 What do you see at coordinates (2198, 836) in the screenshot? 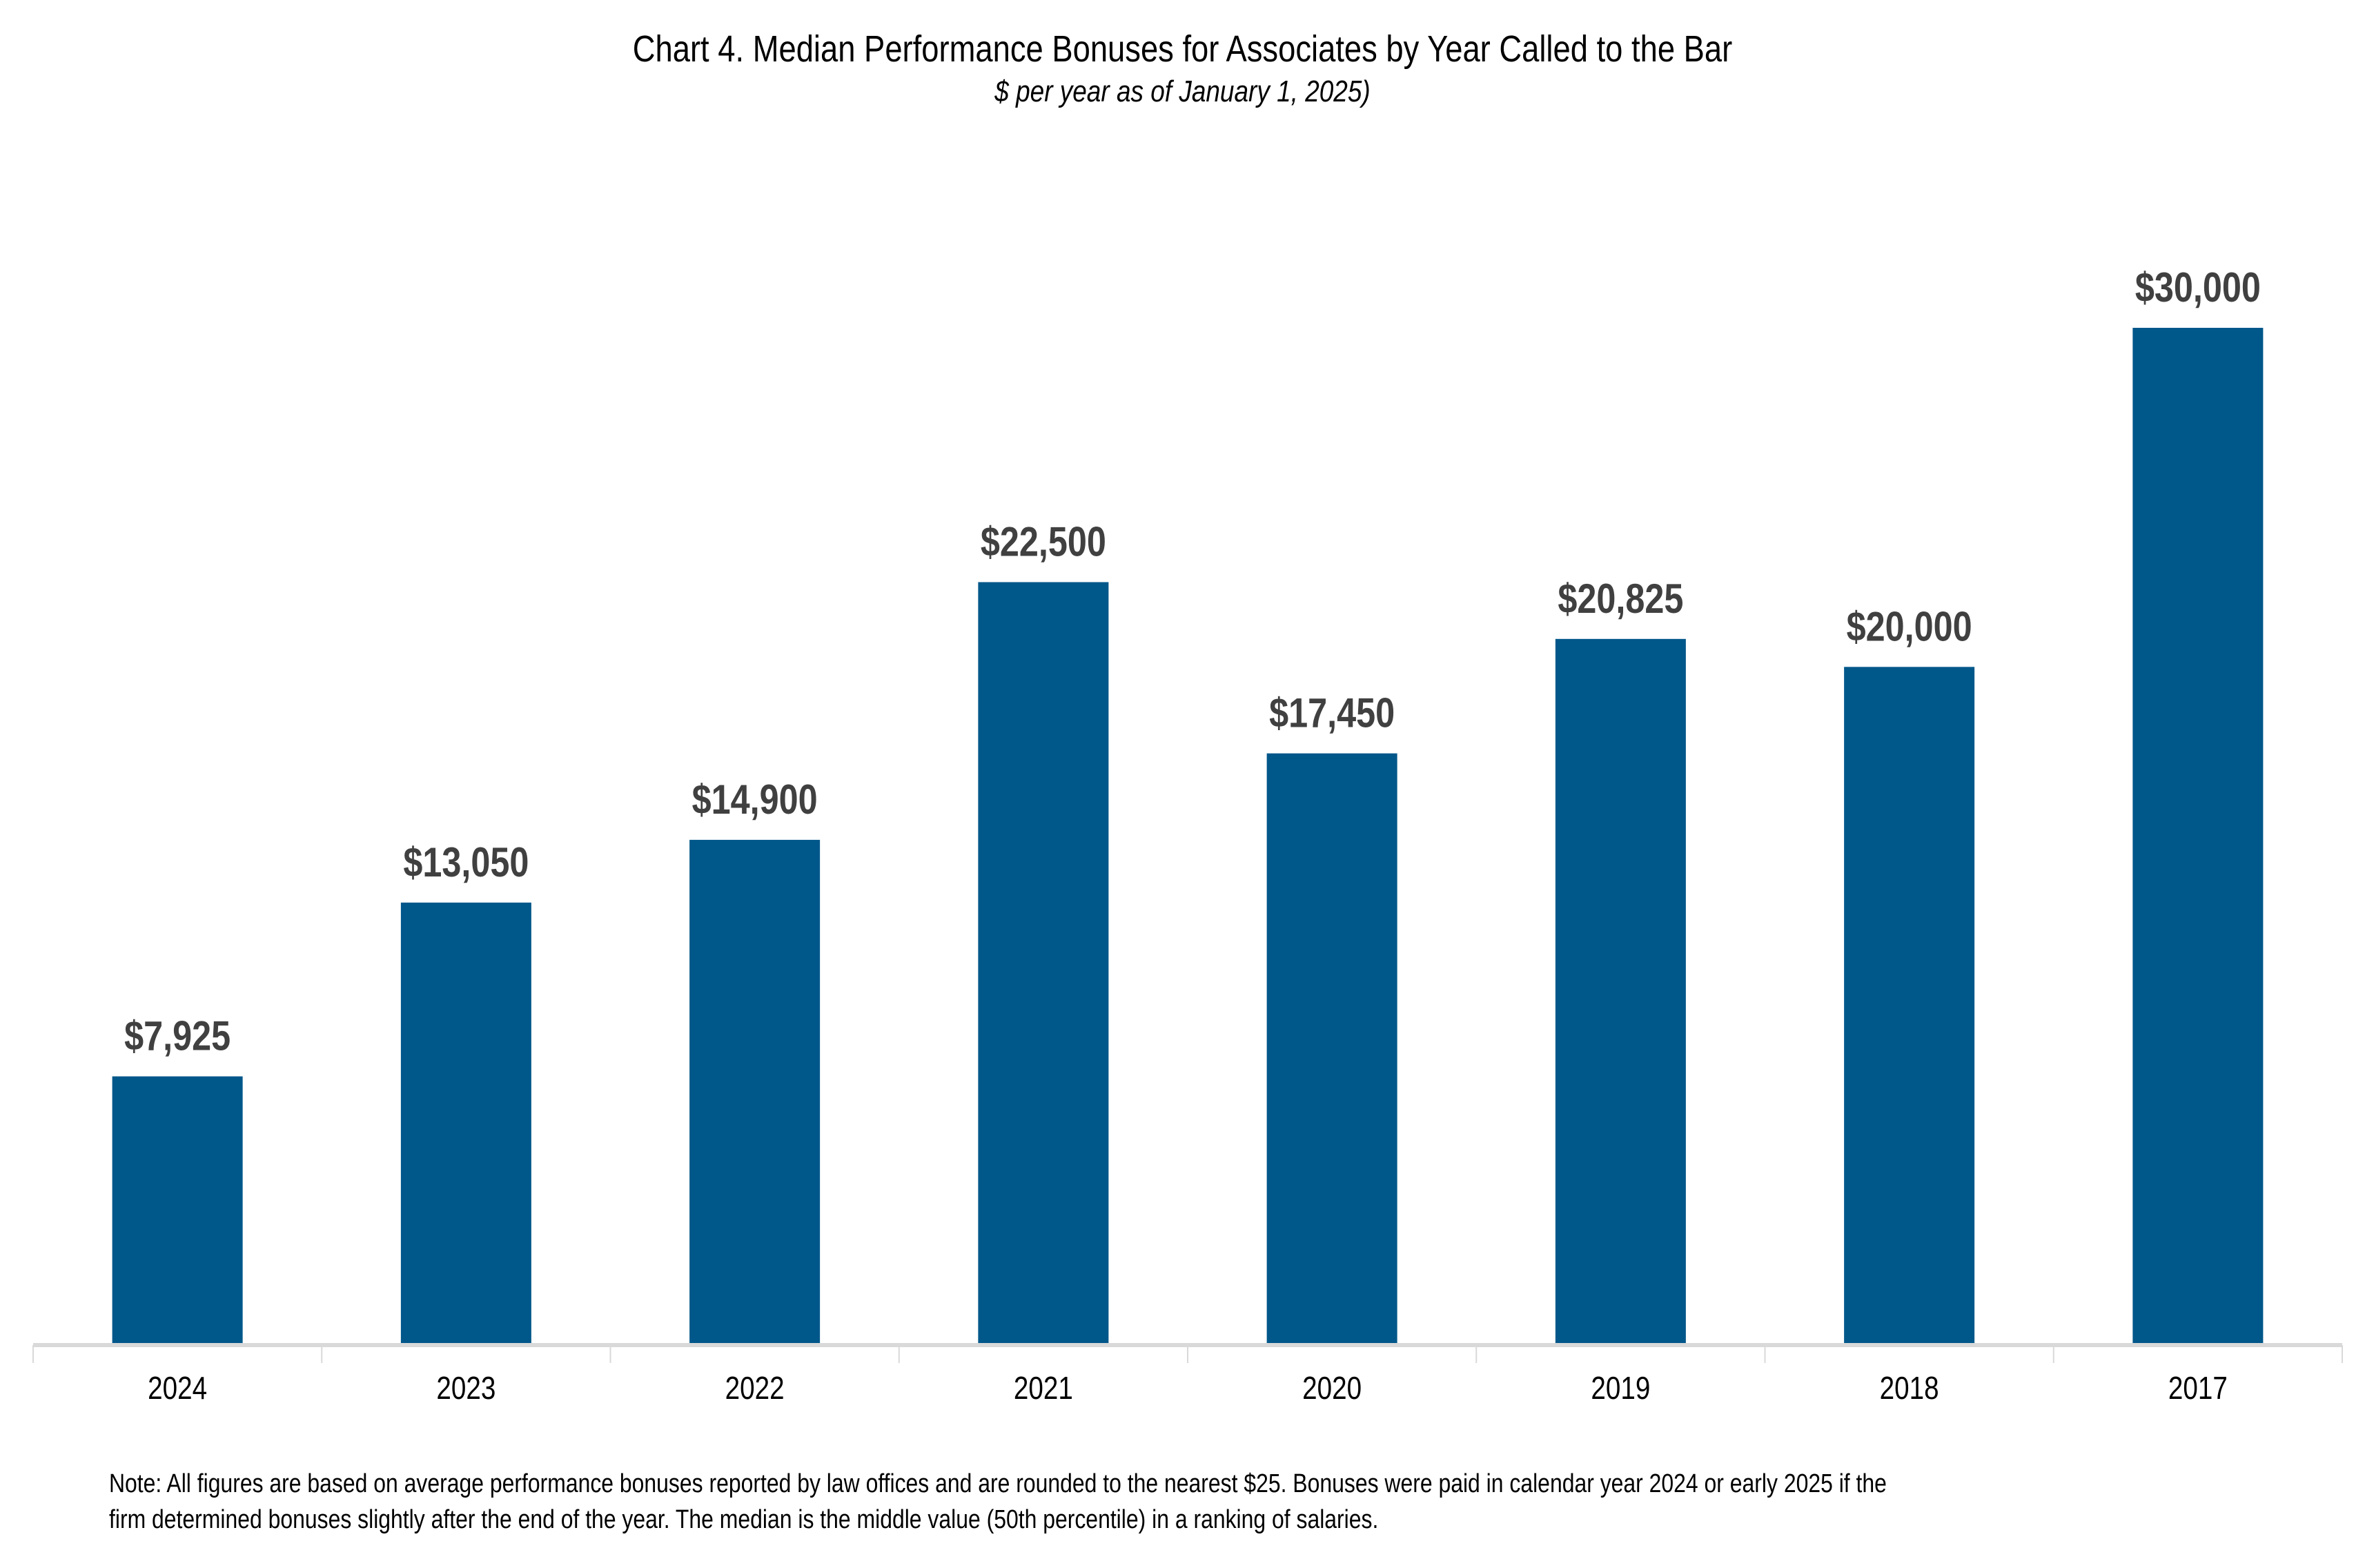
I see `bar-2017` at bounding box center [2198, 836].